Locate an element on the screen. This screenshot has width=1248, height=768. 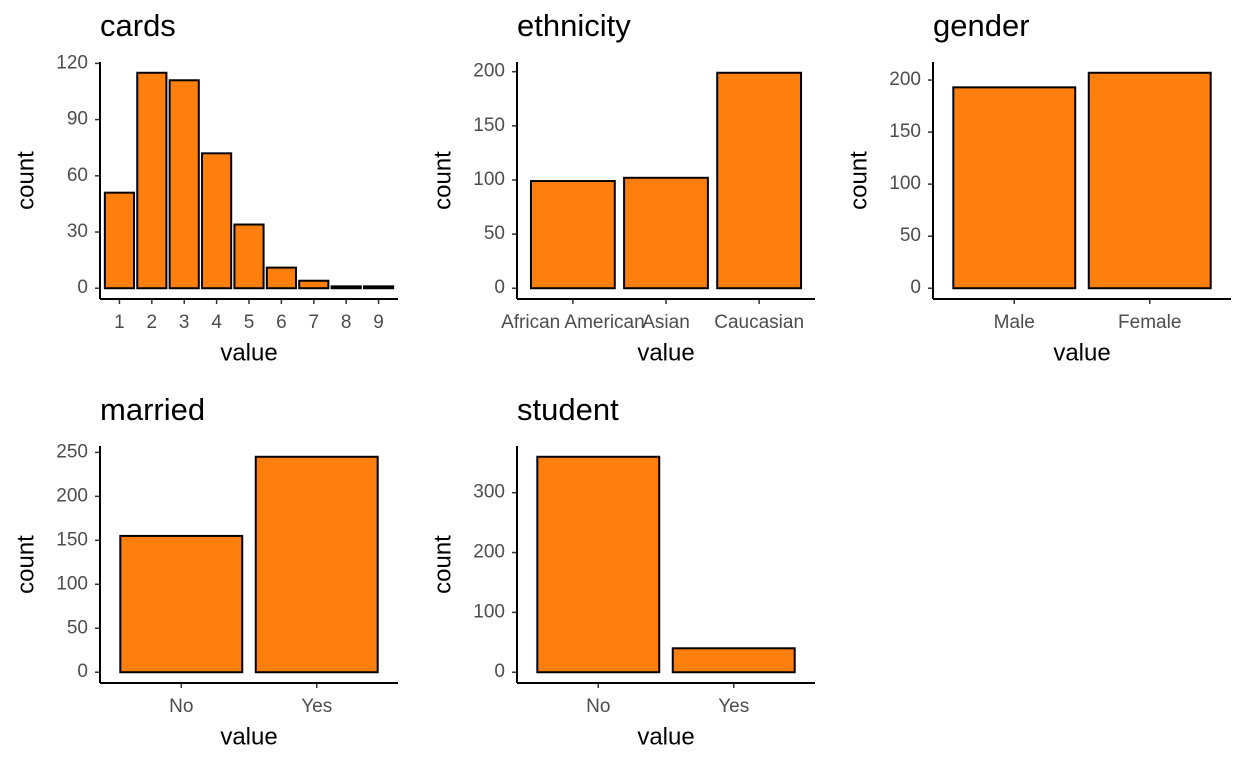
x-tick-label: 8 is located at coordinates (346, 322).